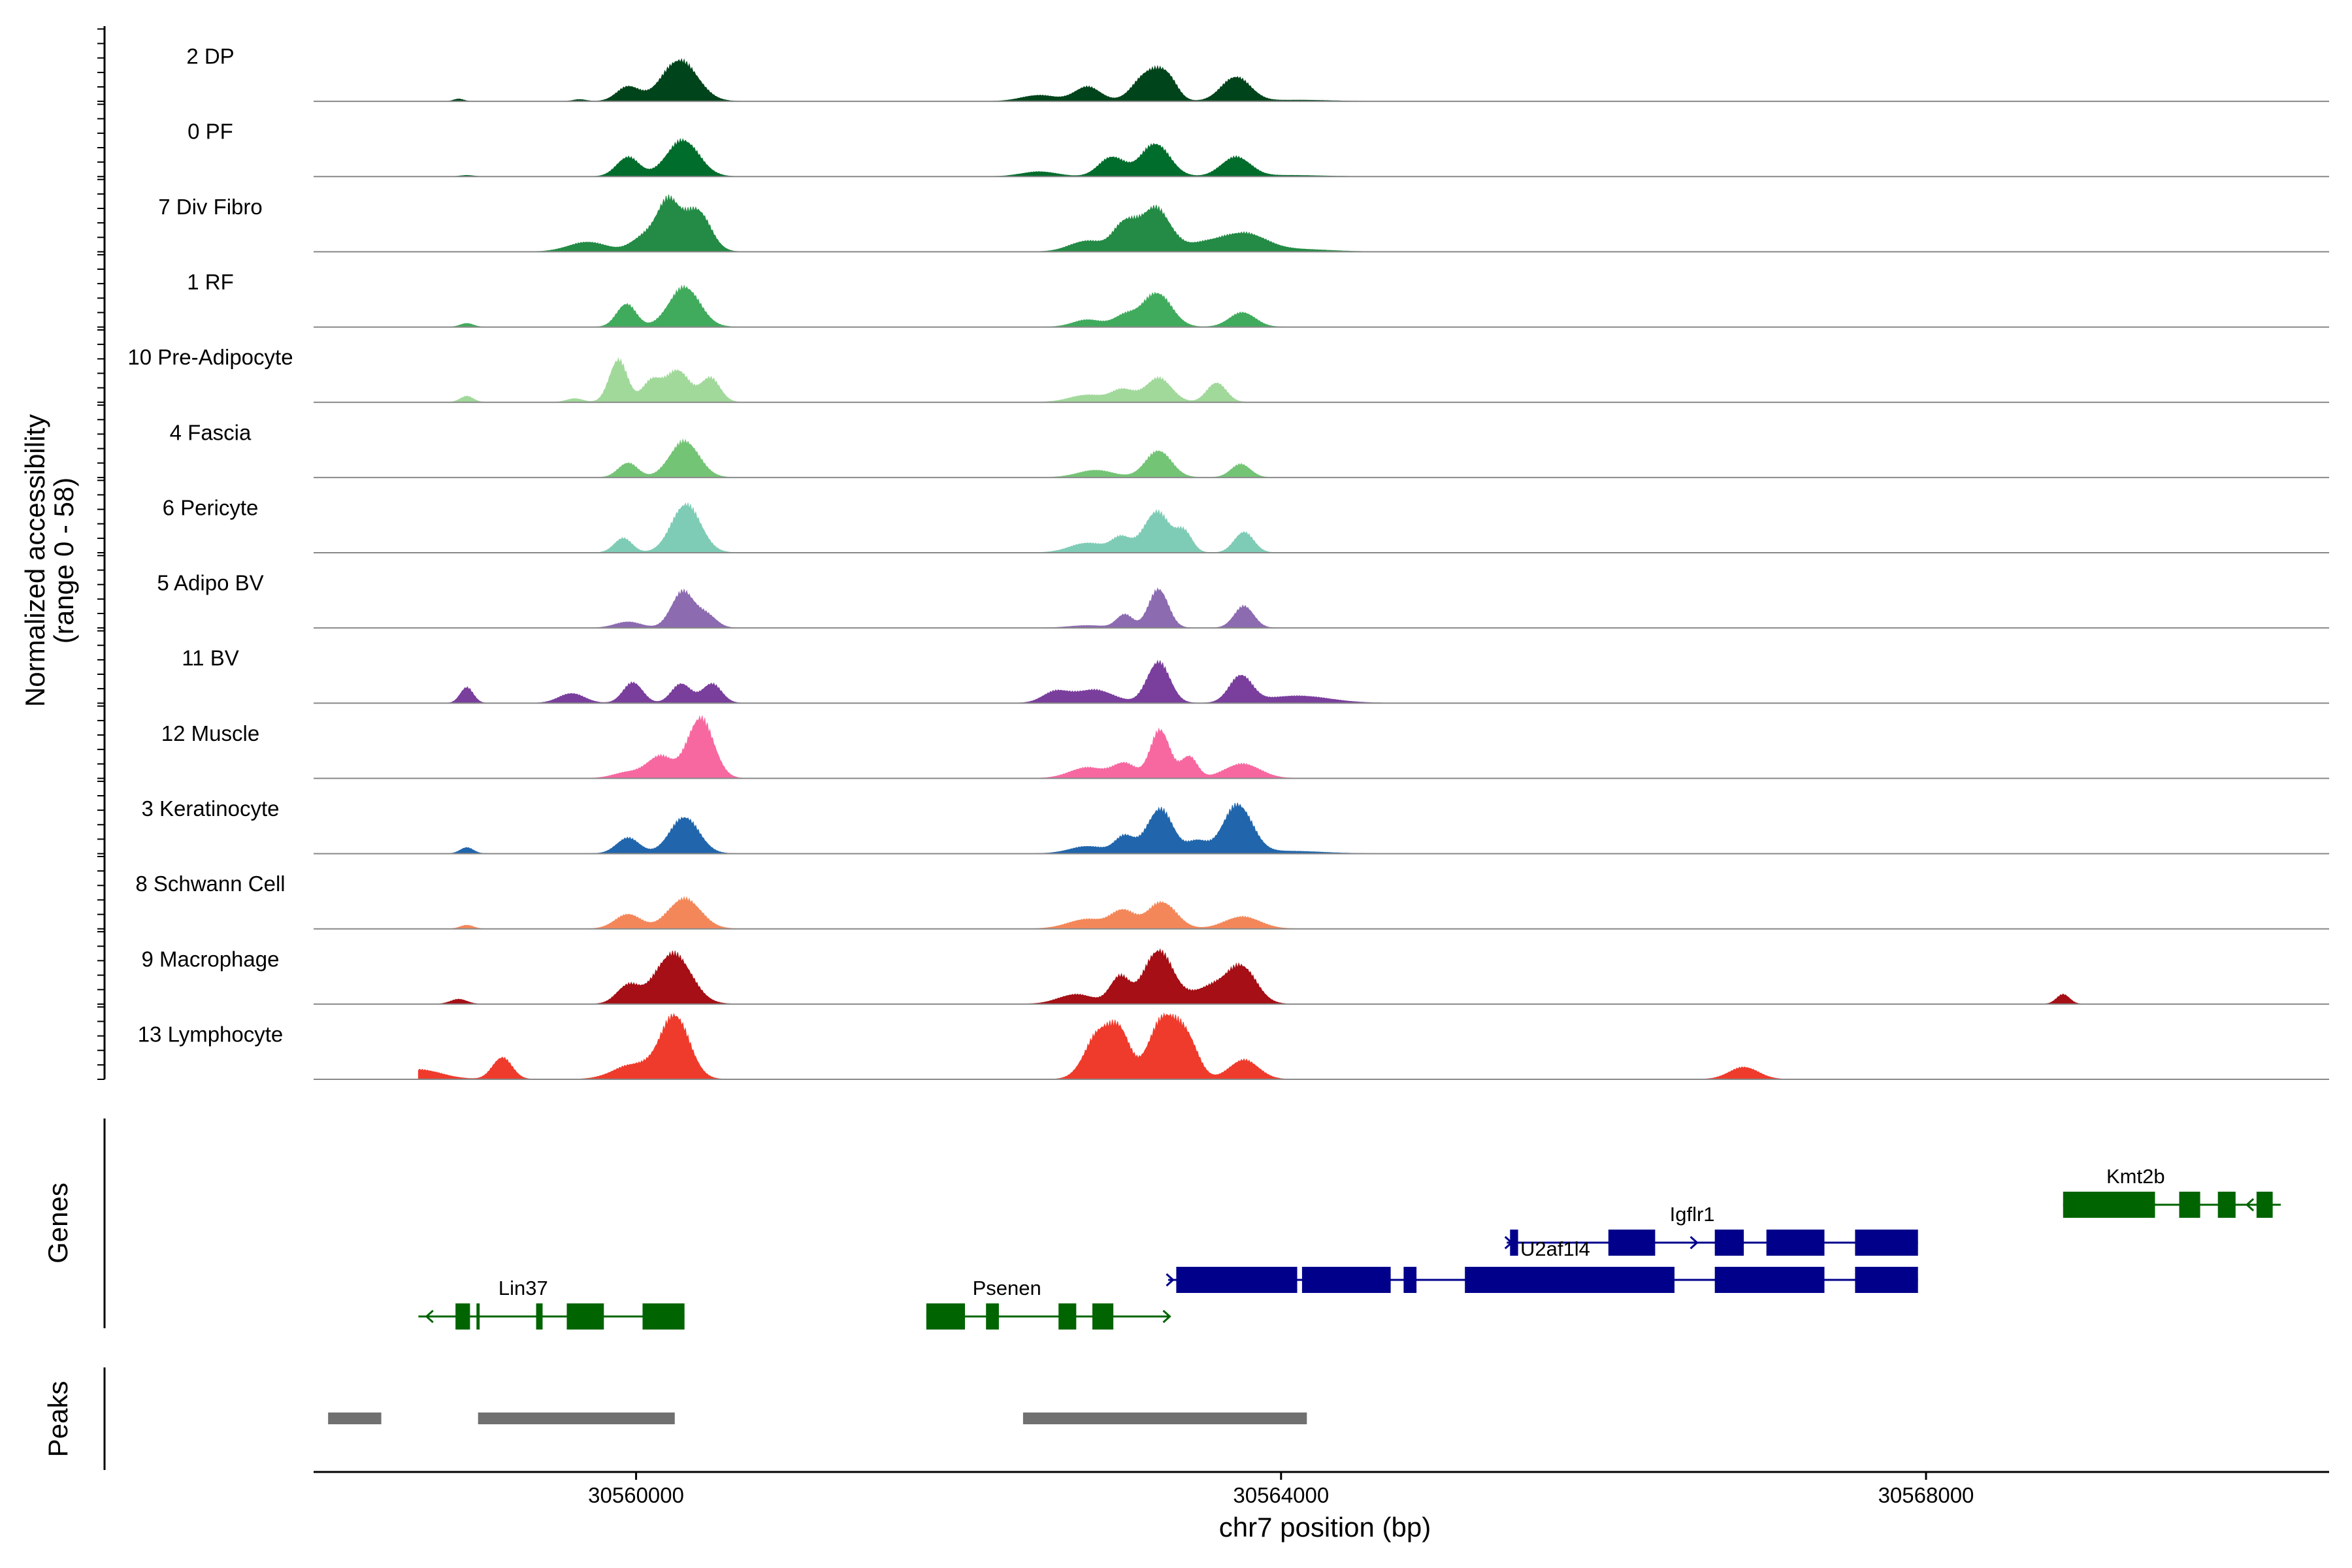 This screenshot has width=2352, height=1568. What do you see at coordinates (1249, 449) in the screenshot?
I see `track-4-fascia: 4 Fascia` at bounding box center [1249, 449].